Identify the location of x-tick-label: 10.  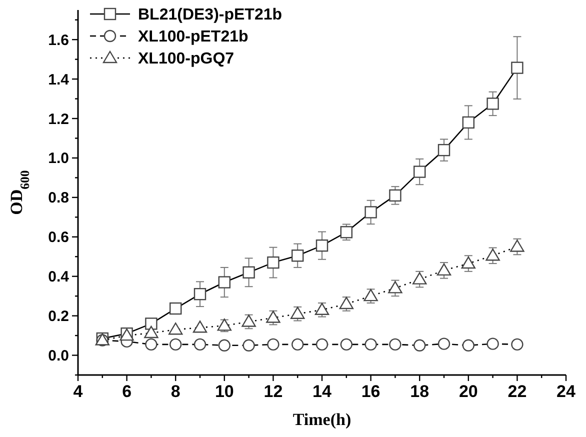
(224, 391).